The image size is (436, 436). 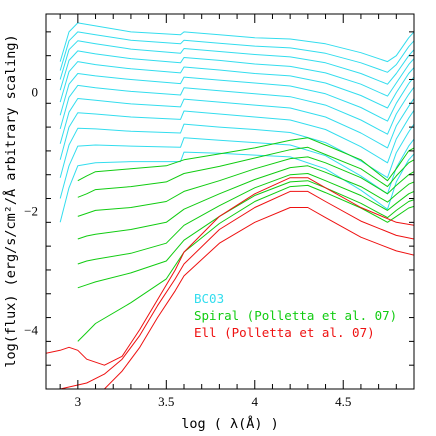 What do you see at coordinates (31, 329) in the screenshot?
I see `y-tick-label: −4` at bounding box center [31, 329].